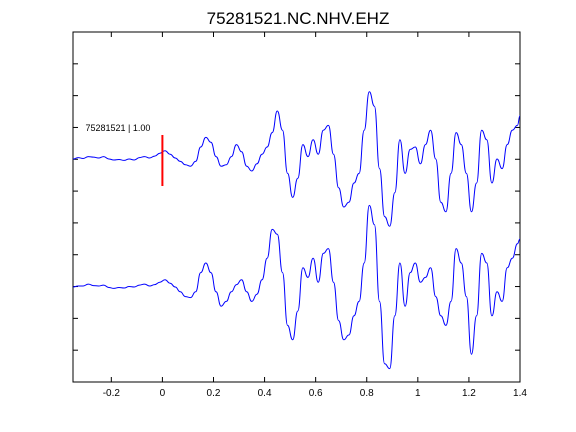 The width and height of the screenshot is (576, 432). What do you see at coordinates (469, 393) in the screenshot?
I see `x-tick-label: 1.2` at bounding box center [469, 393].